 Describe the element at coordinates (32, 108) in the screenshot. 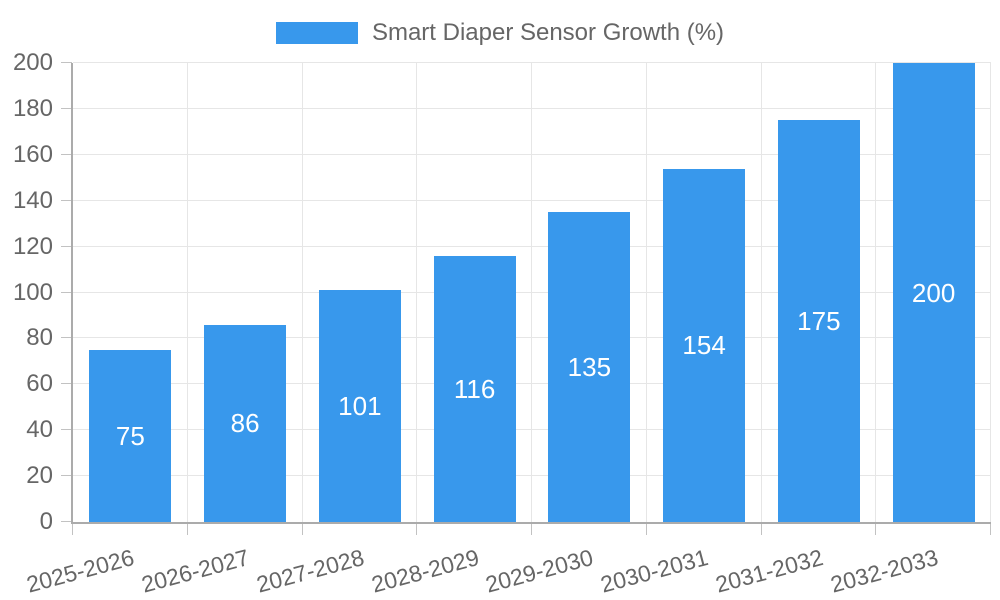

I see `y-axis-tick-label: 180` at that location.